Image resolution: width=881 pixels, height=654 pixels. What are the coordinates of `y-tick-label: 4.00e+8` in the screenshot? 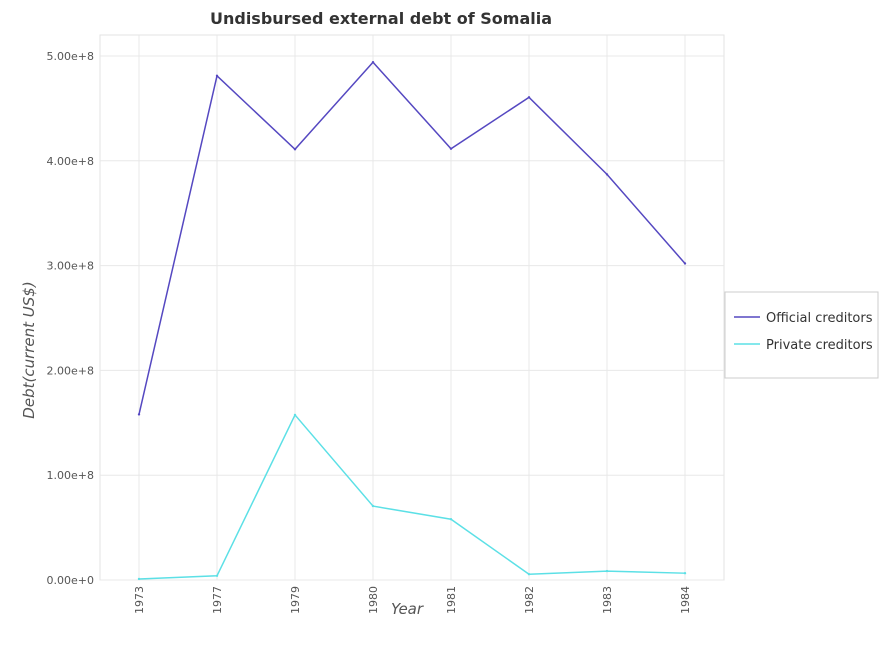 It's located at (70, 161).